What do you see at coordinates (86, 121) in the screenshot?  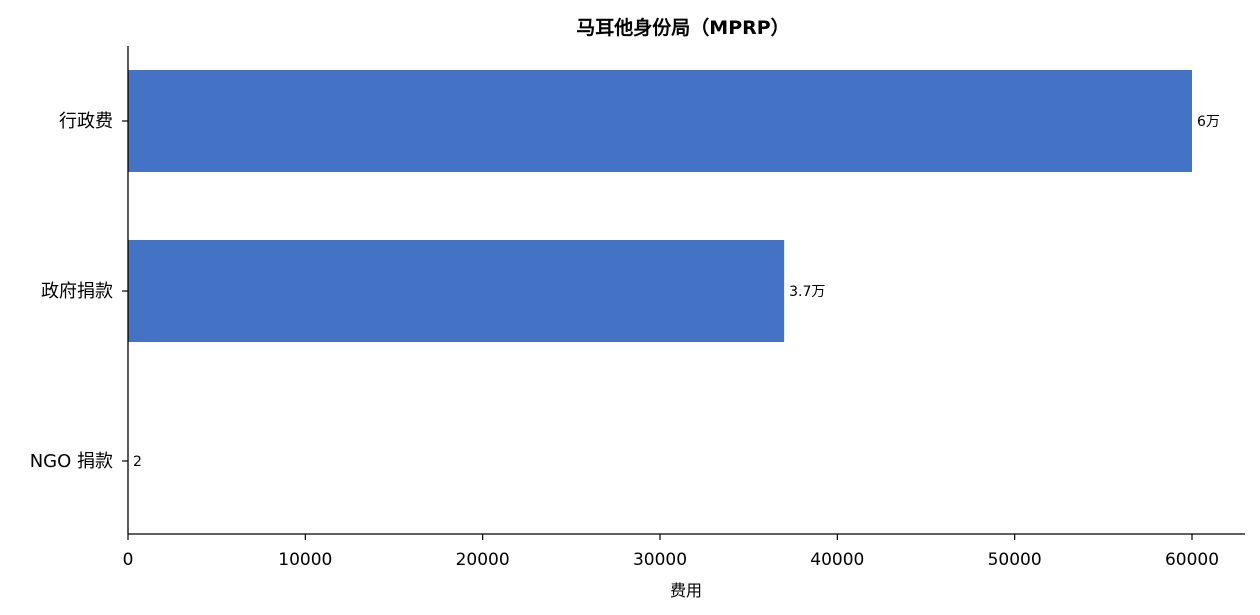 I see `category-label-1: 行政费` at bounding box center [86, 121].